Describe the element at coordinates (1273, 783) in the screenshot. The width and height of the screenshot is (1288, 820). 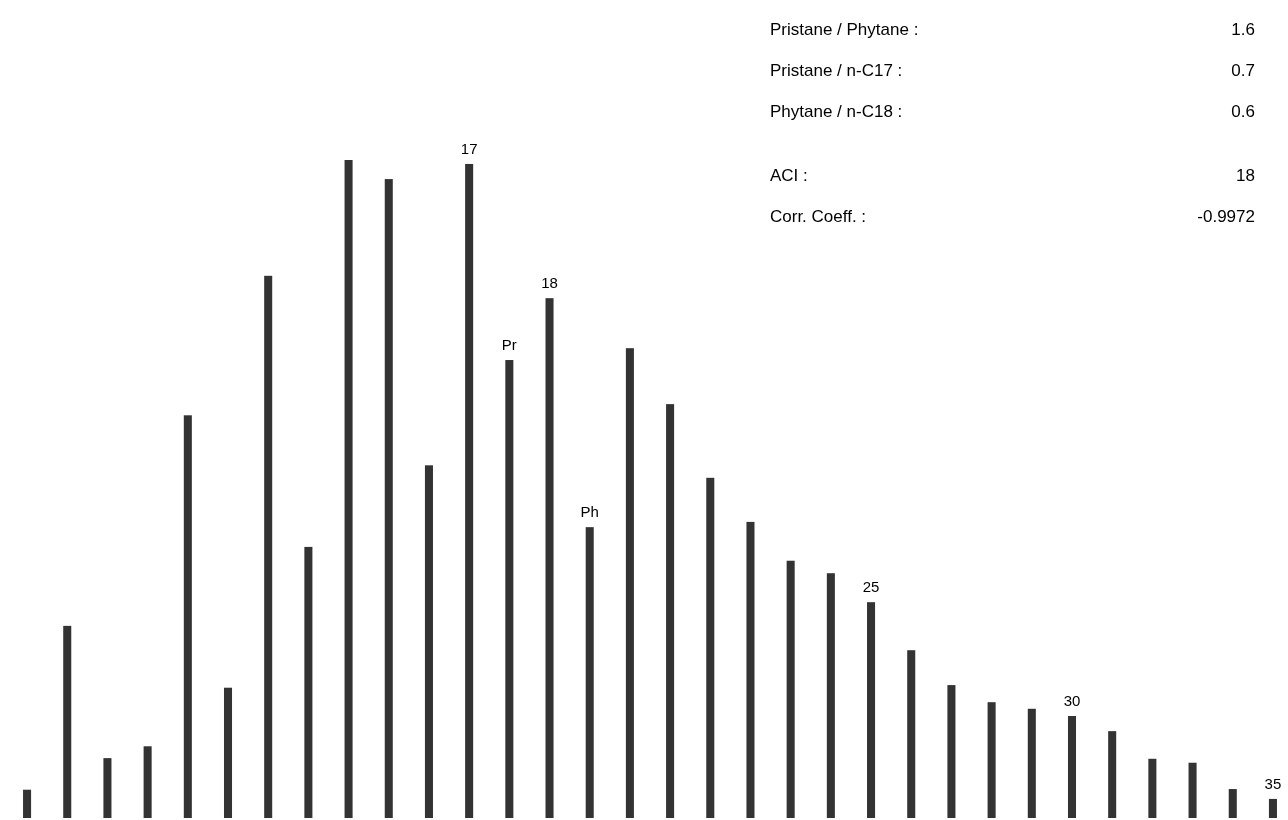
I see `x-tick-label: 35` at that location.